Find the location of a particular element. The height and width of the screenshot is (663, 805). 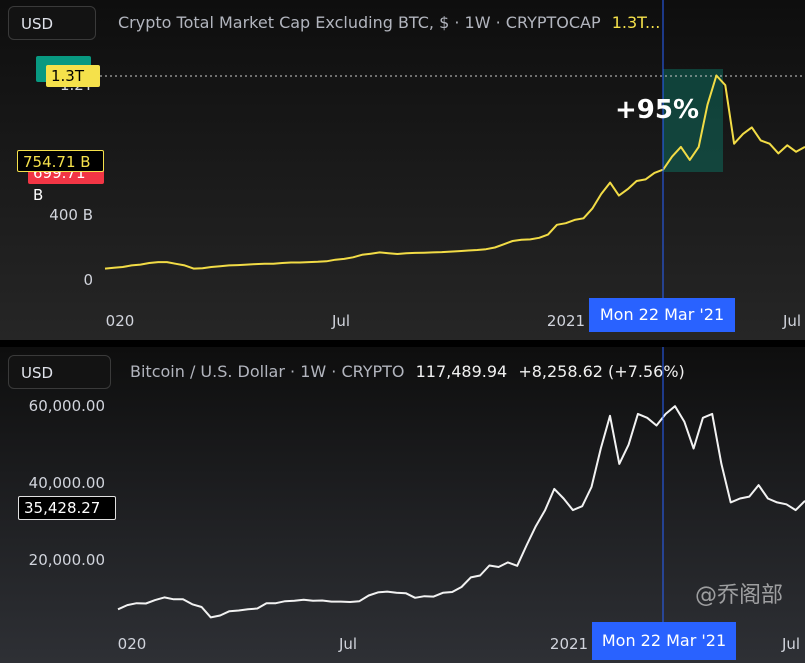

legend-title: Bitcoin / U.S. Dollar · 1W · CRYPTO is located at coordinates (267, 371).